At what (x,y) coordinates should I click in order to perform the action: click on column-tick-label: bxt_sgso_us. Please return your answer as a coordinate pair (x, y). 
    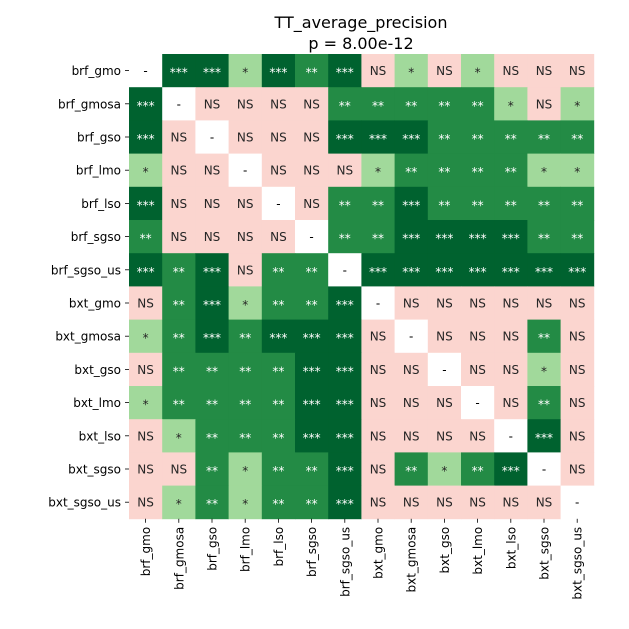
    Looking at the image, I should click on (578, 563).